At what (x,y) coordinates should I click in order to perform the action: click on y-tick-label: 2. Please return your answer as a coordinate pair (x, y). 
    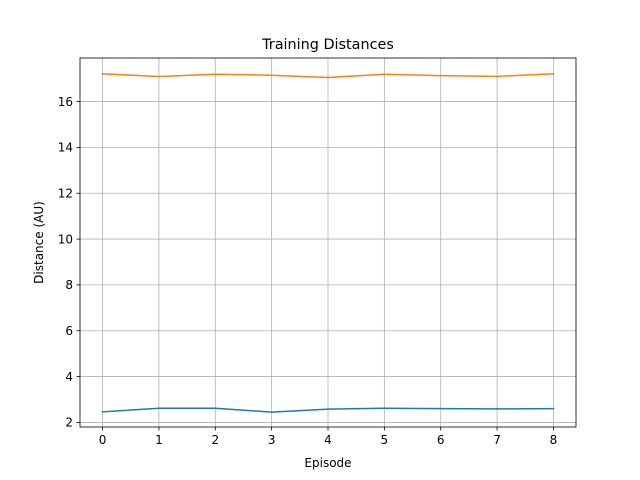
    Looking at the image, I should click on (69, 423).